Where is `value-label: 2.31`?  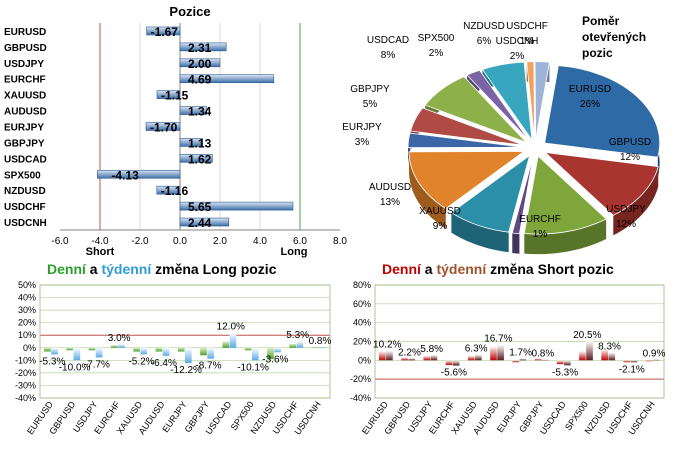 value-label: 2.31 is located at coordinates (200, 48).